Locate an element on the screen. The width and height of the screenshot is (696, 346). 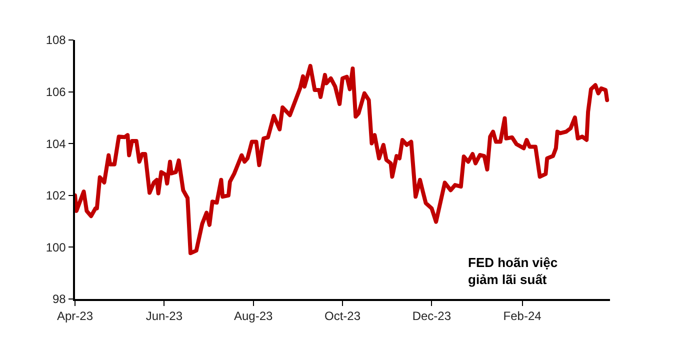
x-tick-label: Jun-23 is located at coordinates (164, 316).